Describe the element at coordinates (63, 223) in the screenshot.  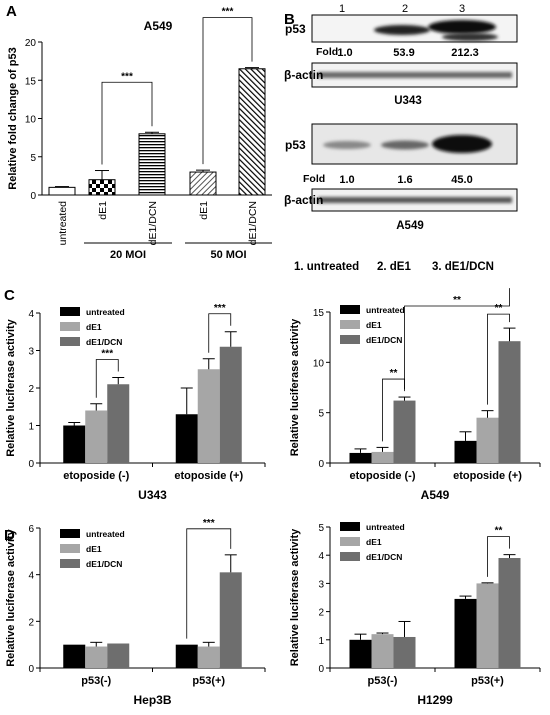
I see `x-tick-label: untreated` at that location.